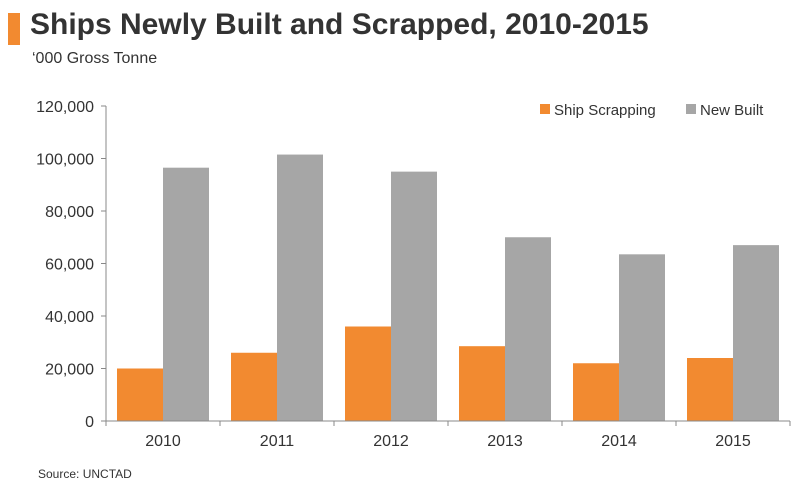 The height and width of the screenshot is (486, 800). I want to click on bar-new-built-2011, so click(300, 287).